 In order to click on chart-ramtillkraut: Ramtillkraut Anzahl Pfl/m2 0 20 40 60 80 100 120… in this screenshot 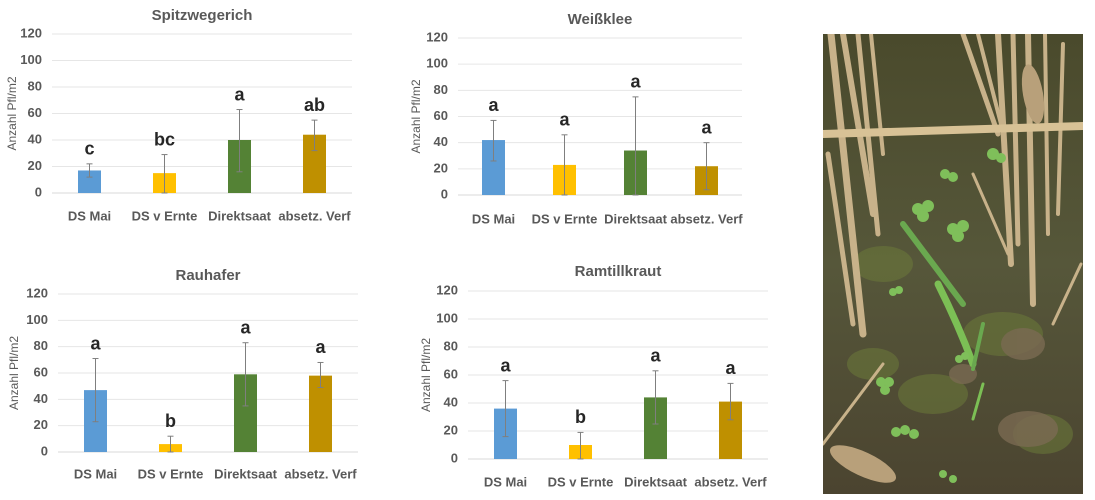, I will do `click(593, 376)`.